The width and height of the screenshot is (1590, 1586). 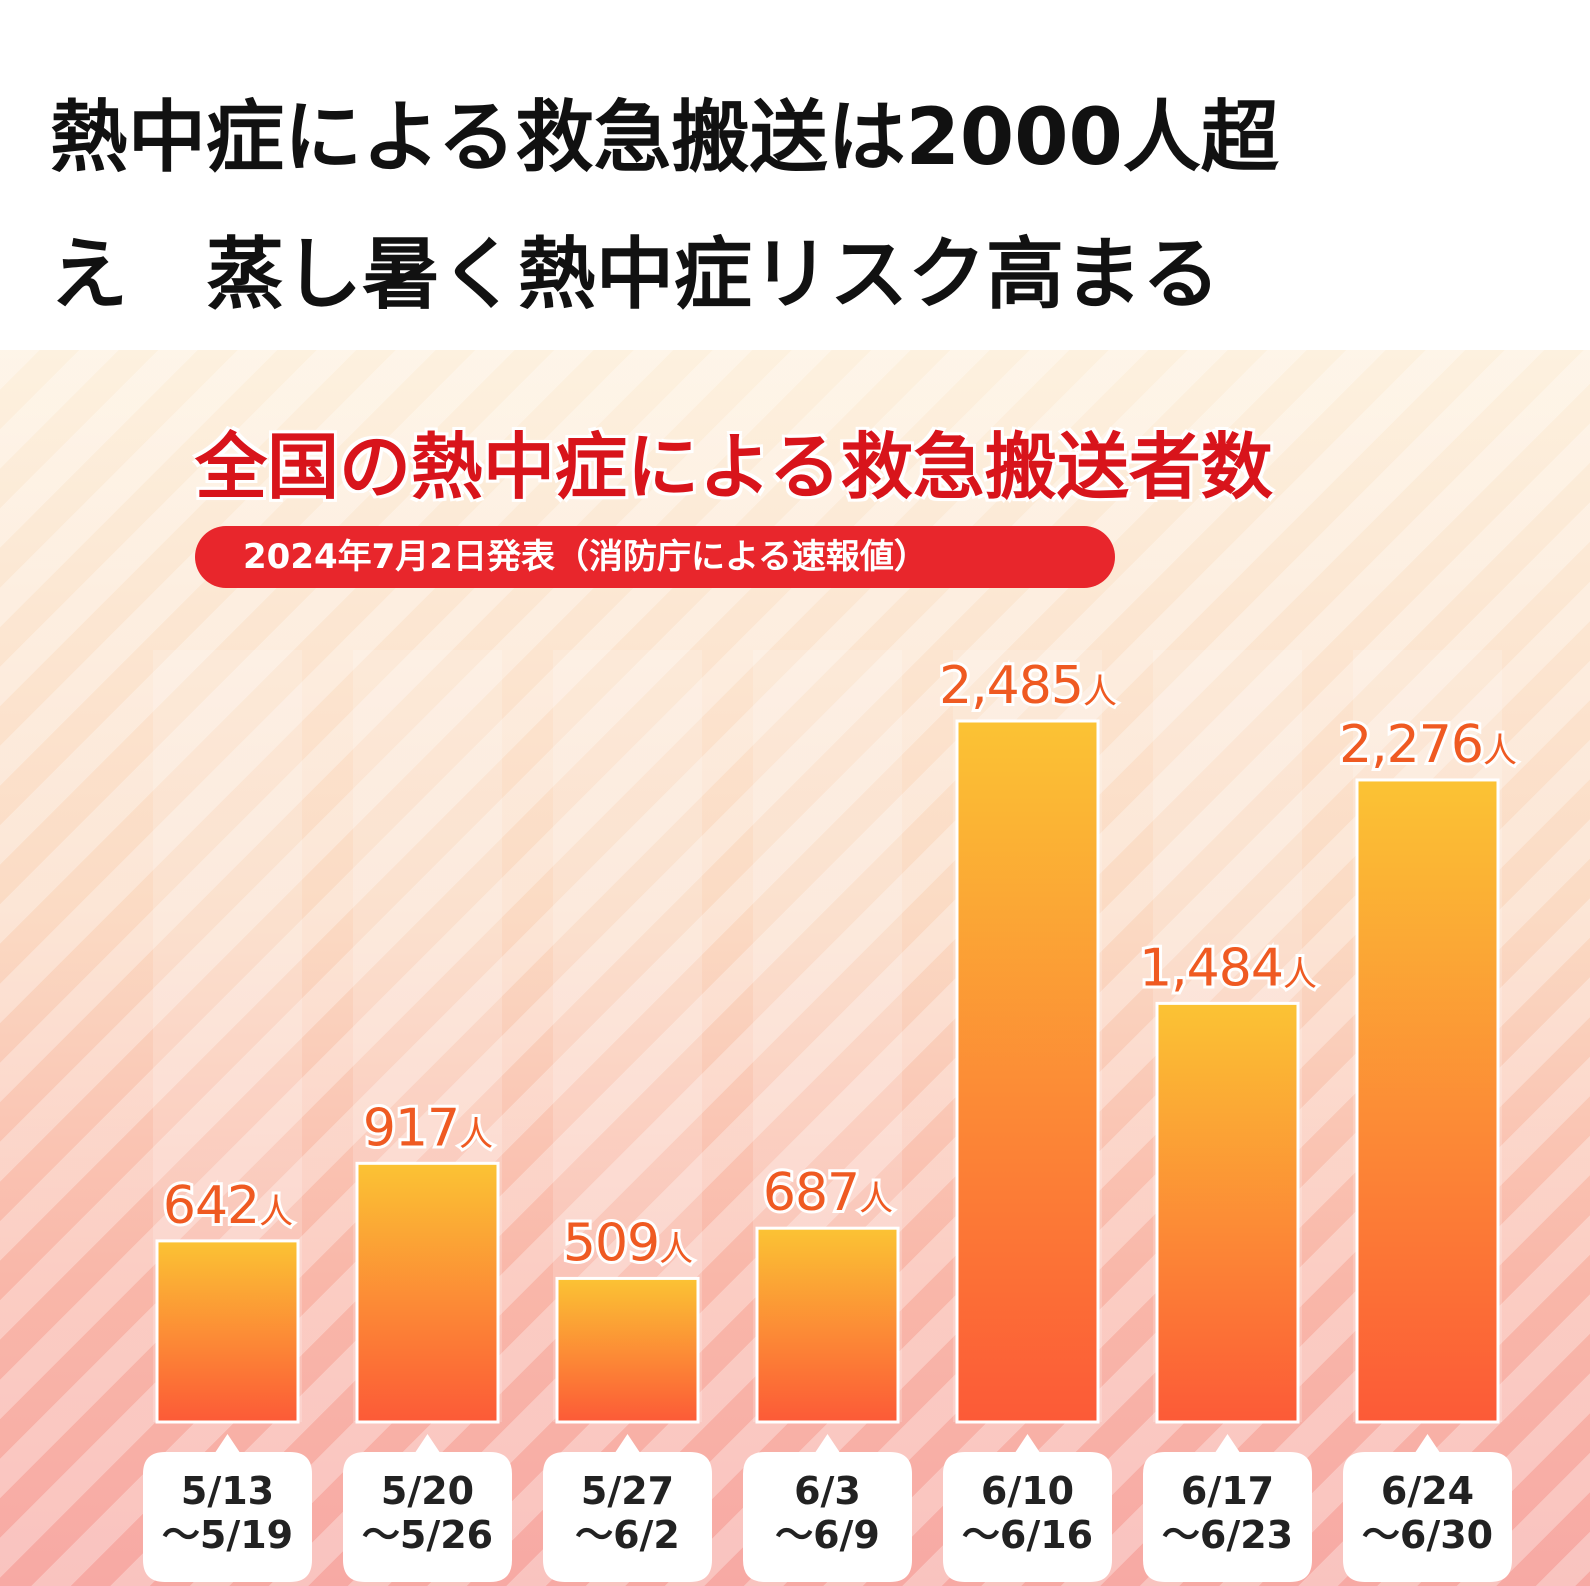 What do you see at coordinates (227, 1535) in the screenshot?
I see `category-label: 〜5/19` at bounding box center [227, 1535].